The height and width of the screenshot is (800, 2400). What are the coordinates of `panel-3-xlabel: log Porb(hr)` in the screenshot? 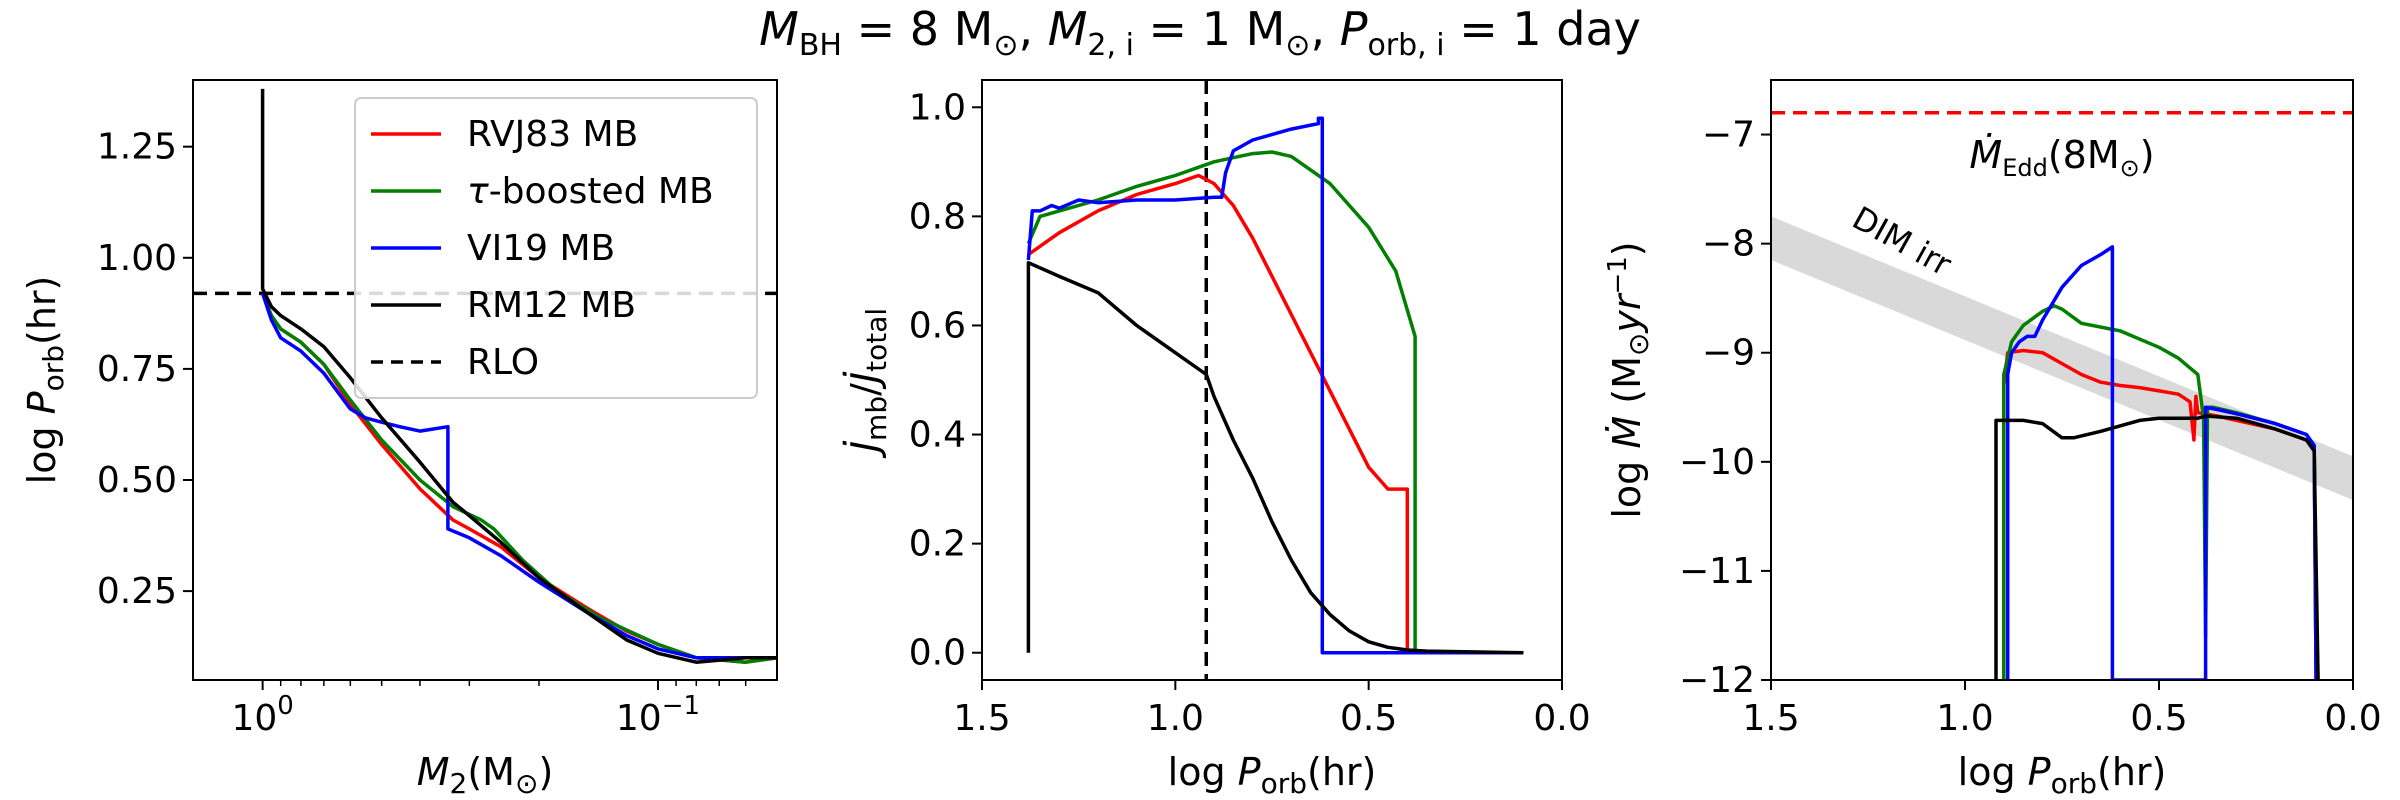 It's located at (2062, 775).